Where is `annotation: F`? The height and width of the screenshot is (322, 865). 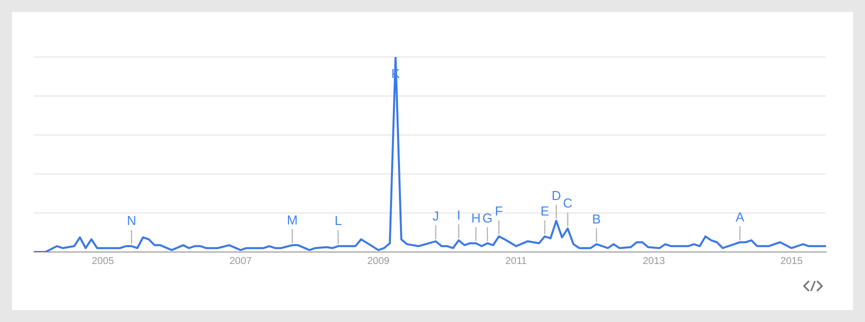 annotation: F is located at coordinates (498, 210).